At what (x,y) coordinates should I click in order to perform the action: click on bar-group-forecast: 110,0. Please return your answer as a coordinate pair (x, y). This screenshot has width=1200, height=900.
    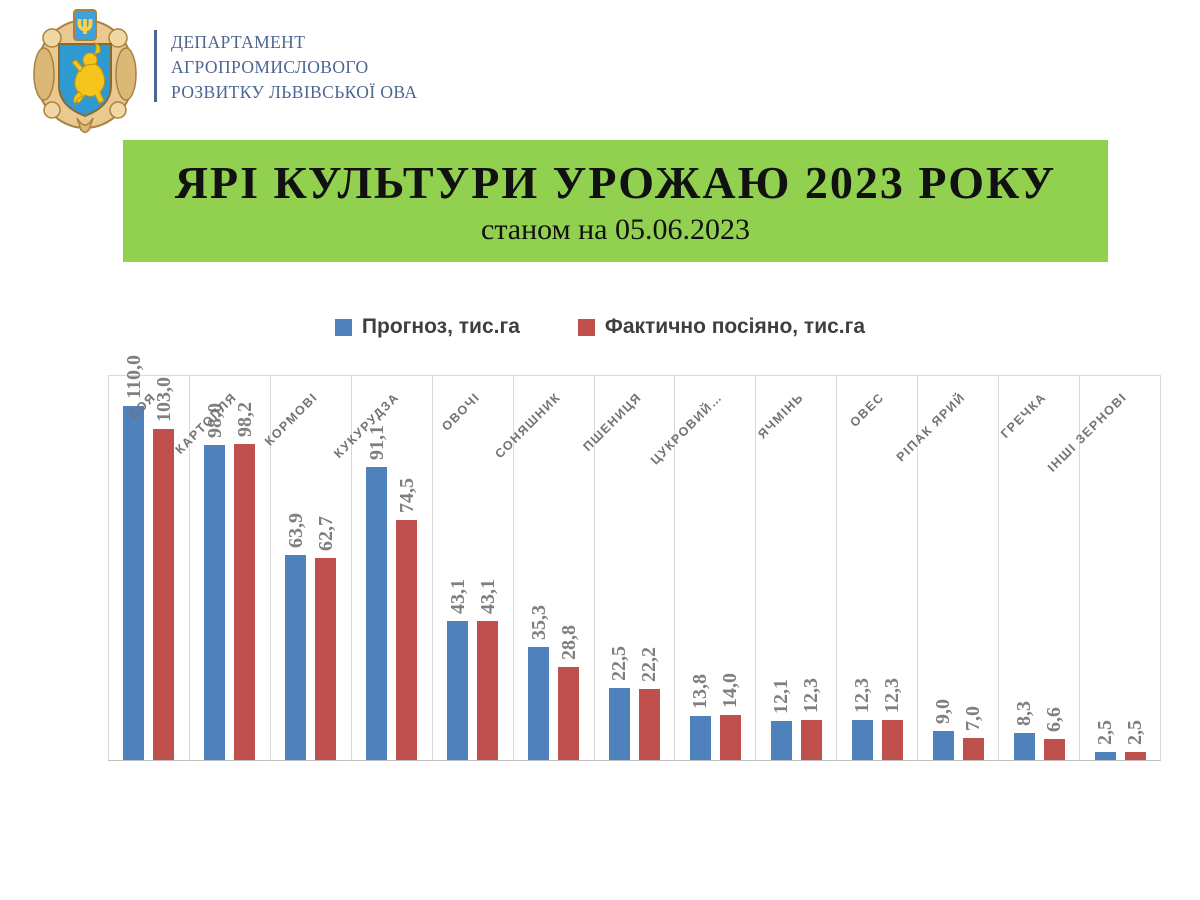
    Looking at the image, I should click on (133, 557).